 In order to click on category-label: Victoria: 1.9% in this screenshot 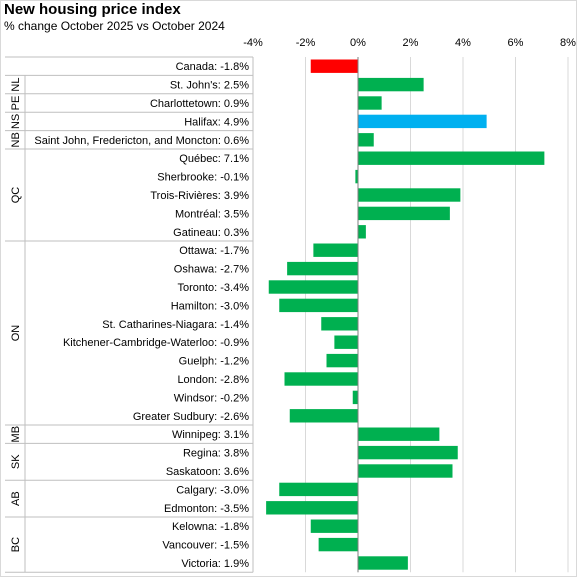, I will do `click(215, 564)`.